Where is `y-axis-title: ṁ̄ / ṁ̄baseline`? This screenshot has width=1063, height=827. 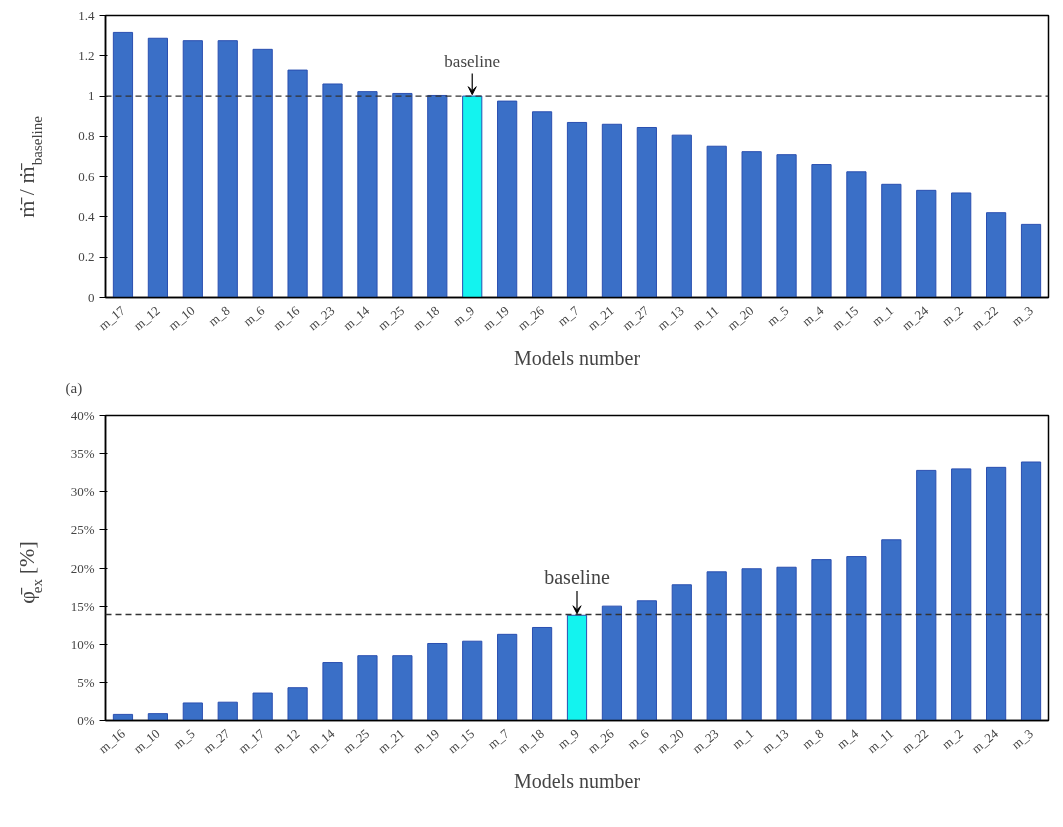 y-axis-title: ṁ̄ / ṁ̄baseline is located at coordinates (29, 166).